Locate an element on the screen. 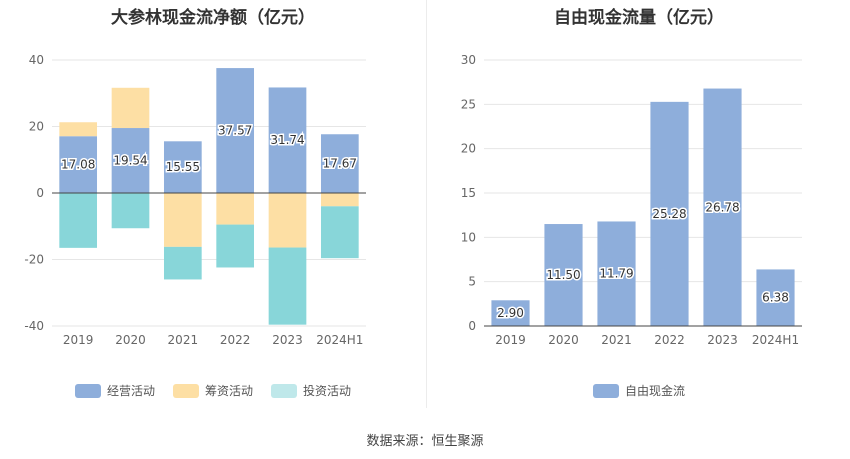 This screenshot has width=850, height=459. data-label: 19.54 is located at coordinates (130, 161).